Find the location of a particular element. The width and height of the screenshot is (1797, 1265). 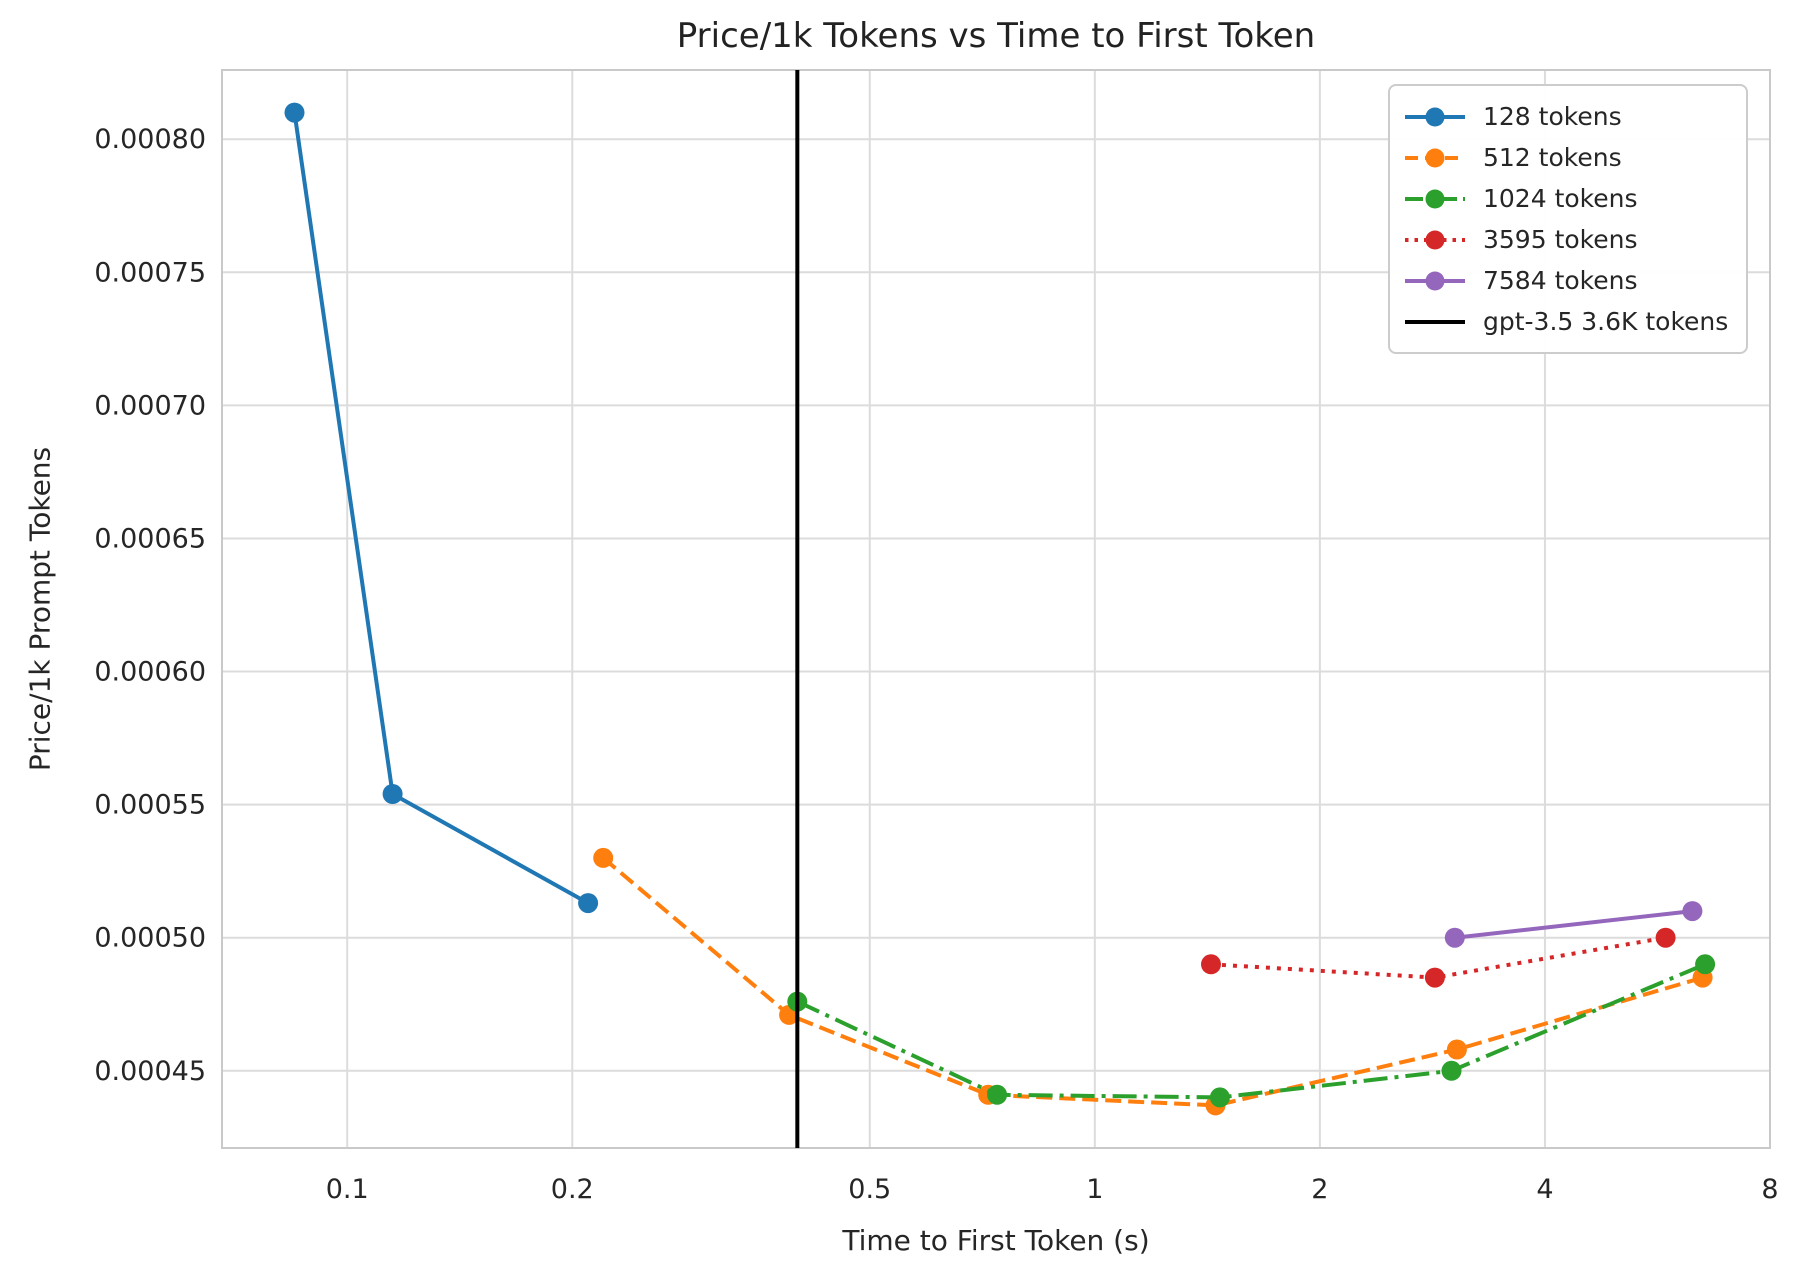

x-axis-label: Time to First Token (s) is located at coordinates (996, 1240).